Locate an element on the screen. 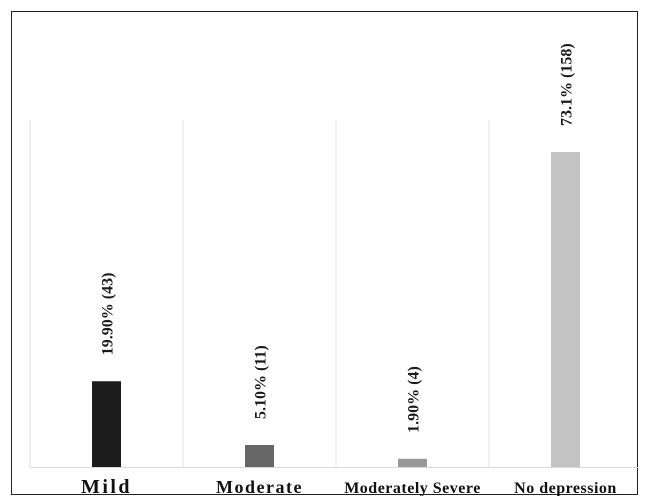  bar-moderately-severe is located at coordinates (412, 462).